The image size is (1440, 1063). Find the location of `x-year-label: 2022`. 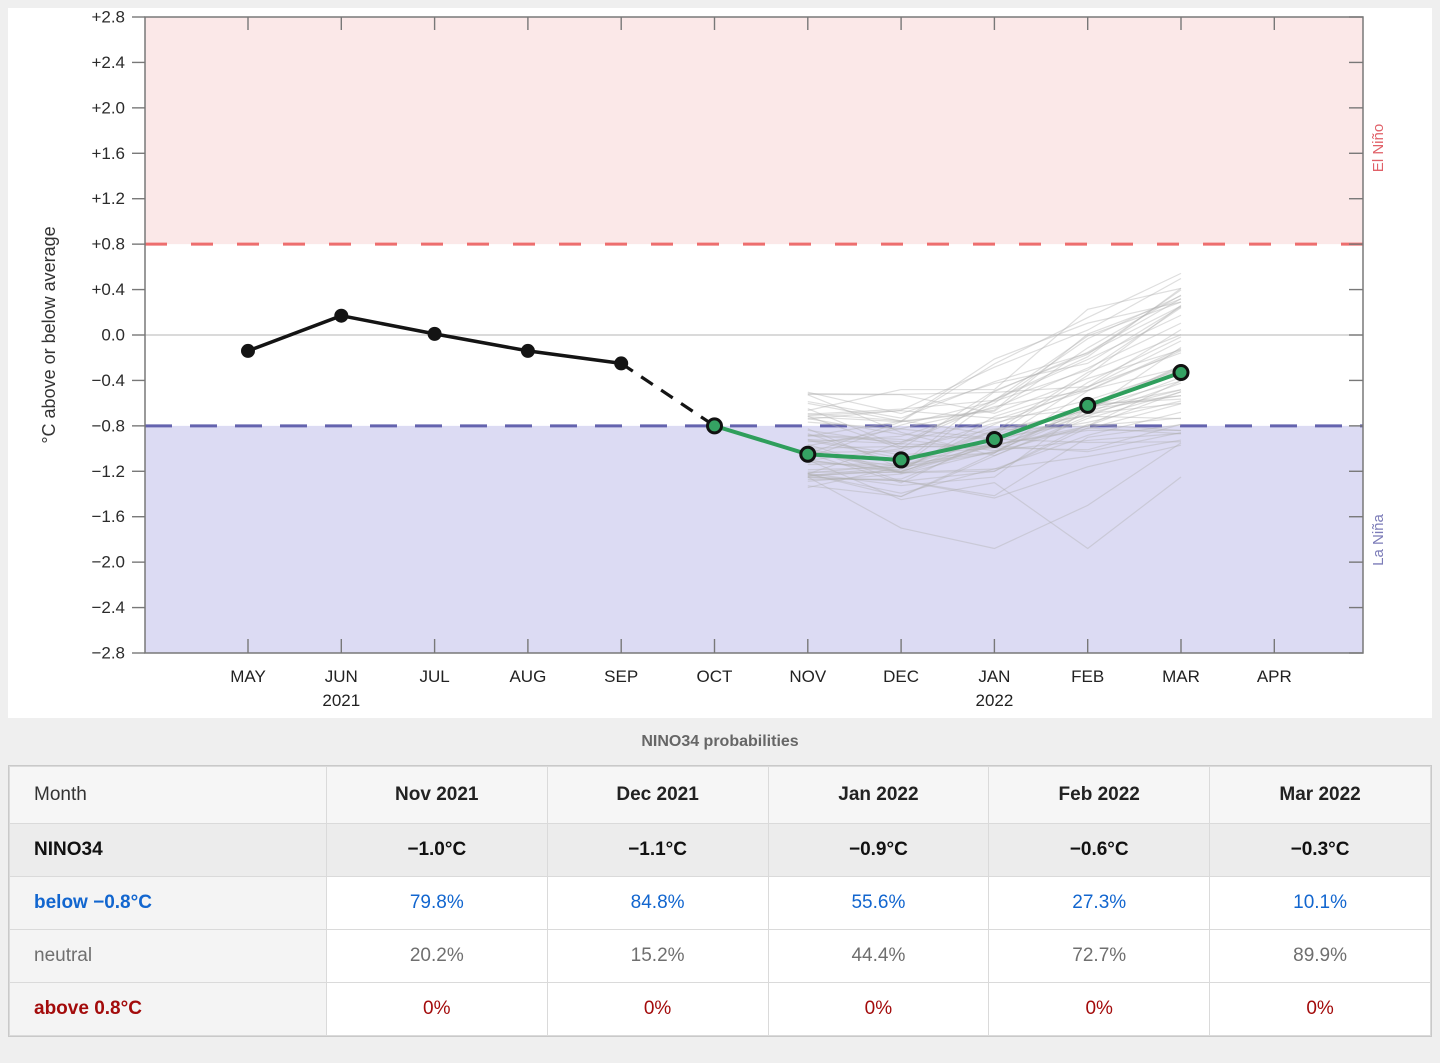

x-year-label: 2022 is located at coordinates (994, 700).